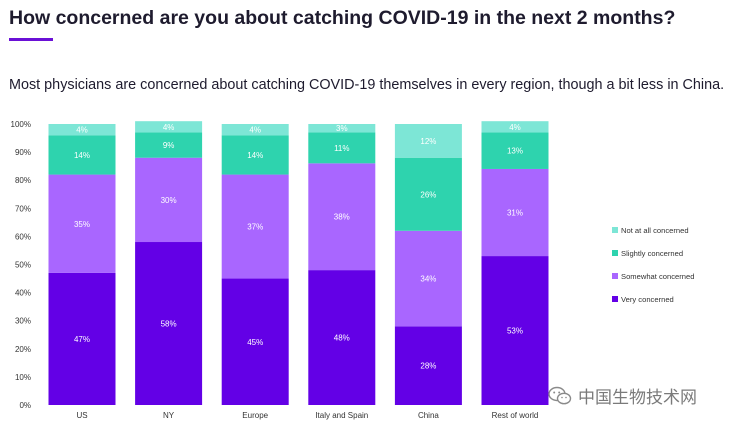  What do you see at coordinates (515, 415) in the screenshot?
I see `x-tick-label: Rest of world` at bounding box center [515, 415].